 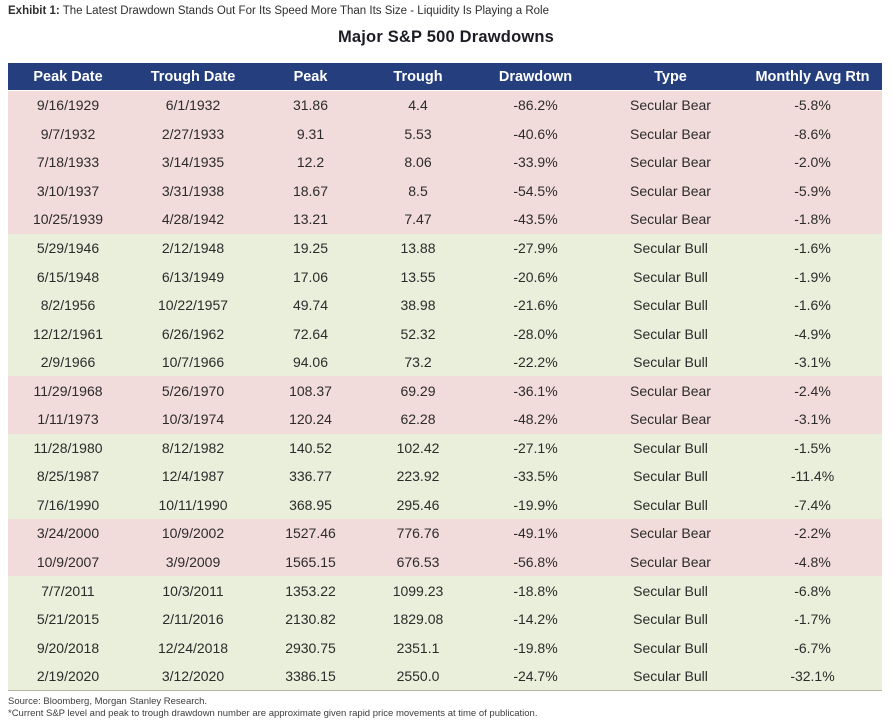 I want to click on cell-drawdown: -27.1%, so click(x=535, y=447).